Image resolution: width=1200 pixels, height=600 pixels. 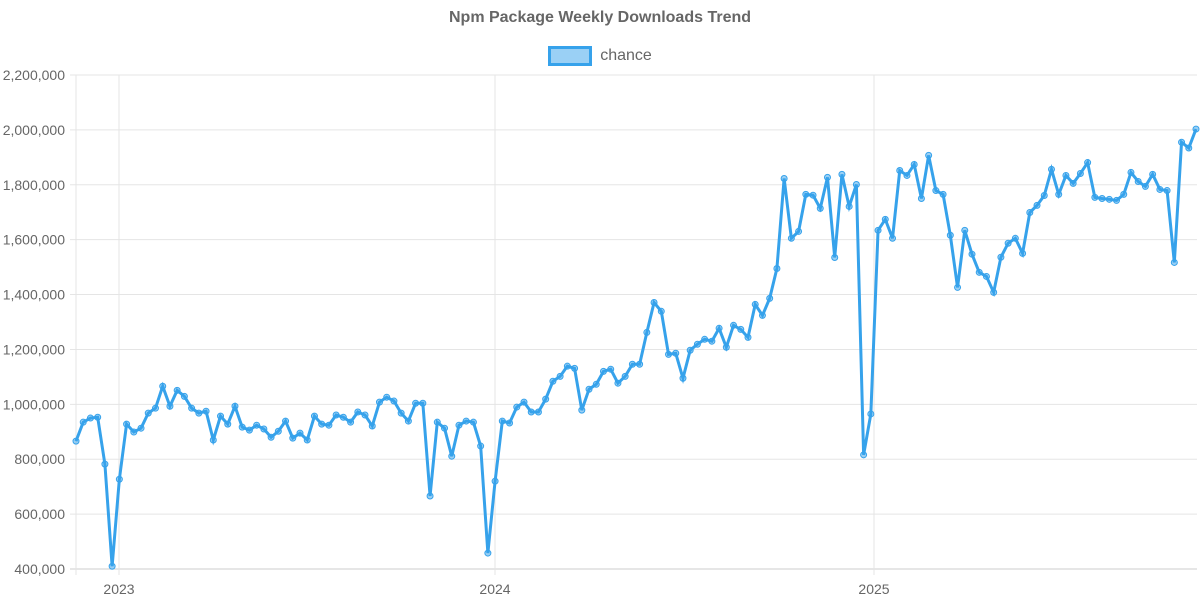 What do you see at coordinates (626, 55) in the screenshot?
I see `legend-label-chance: chance` at bounding box center [626, 55].